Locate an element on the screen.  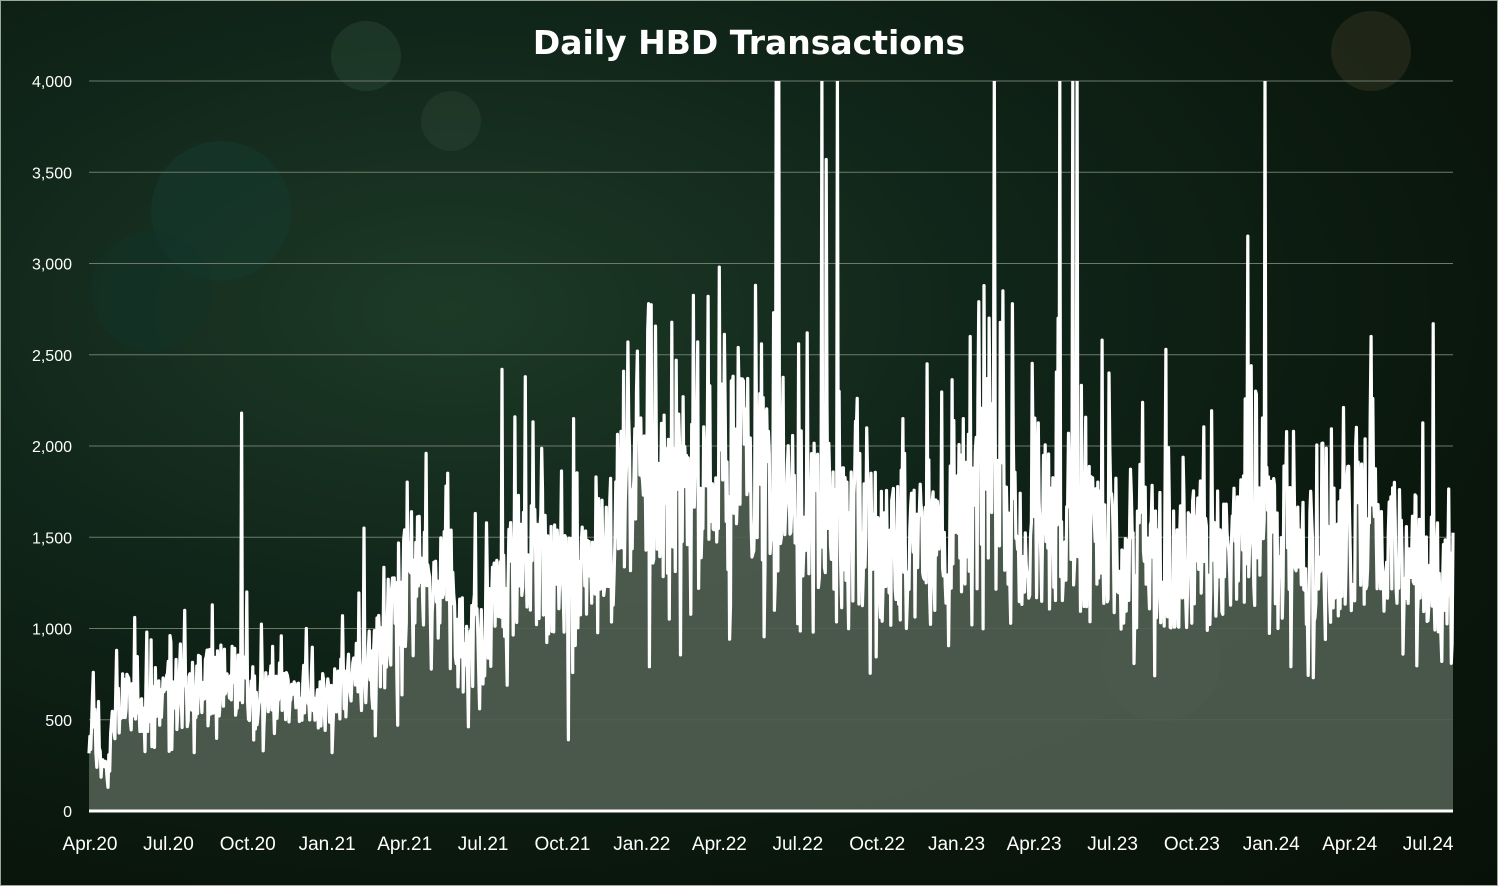
y-tick-label: 2,000 is located at coordinates (52, 447).